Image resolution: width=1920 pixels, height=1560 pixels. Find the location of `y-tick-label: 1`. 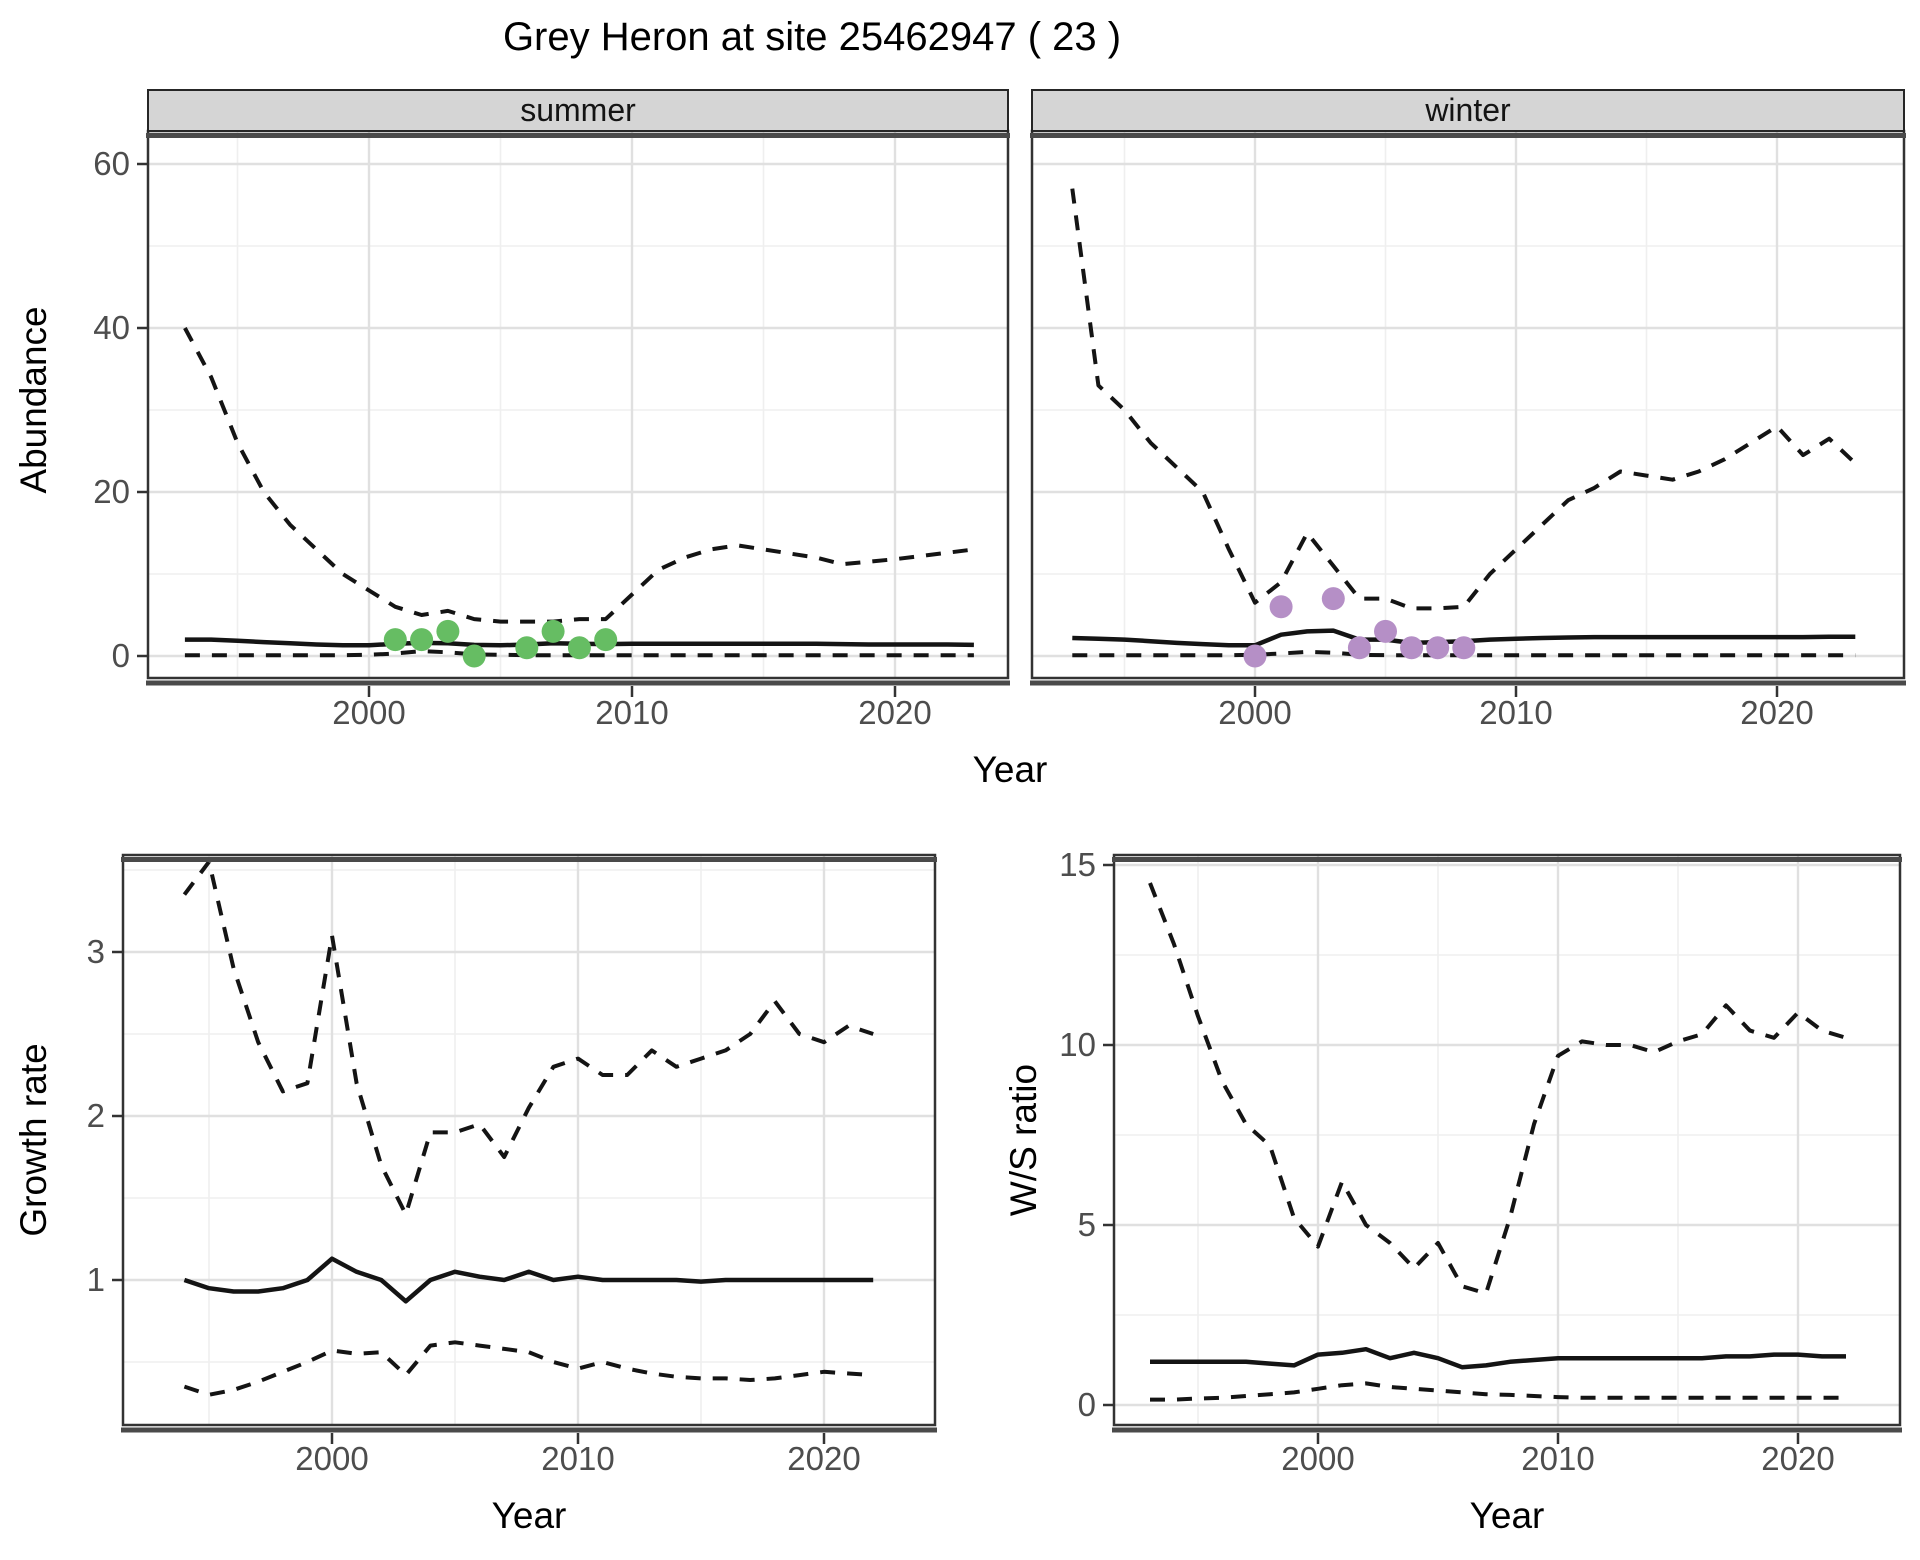

y-tick-label: 1 is located at coordinates (96, 1279).